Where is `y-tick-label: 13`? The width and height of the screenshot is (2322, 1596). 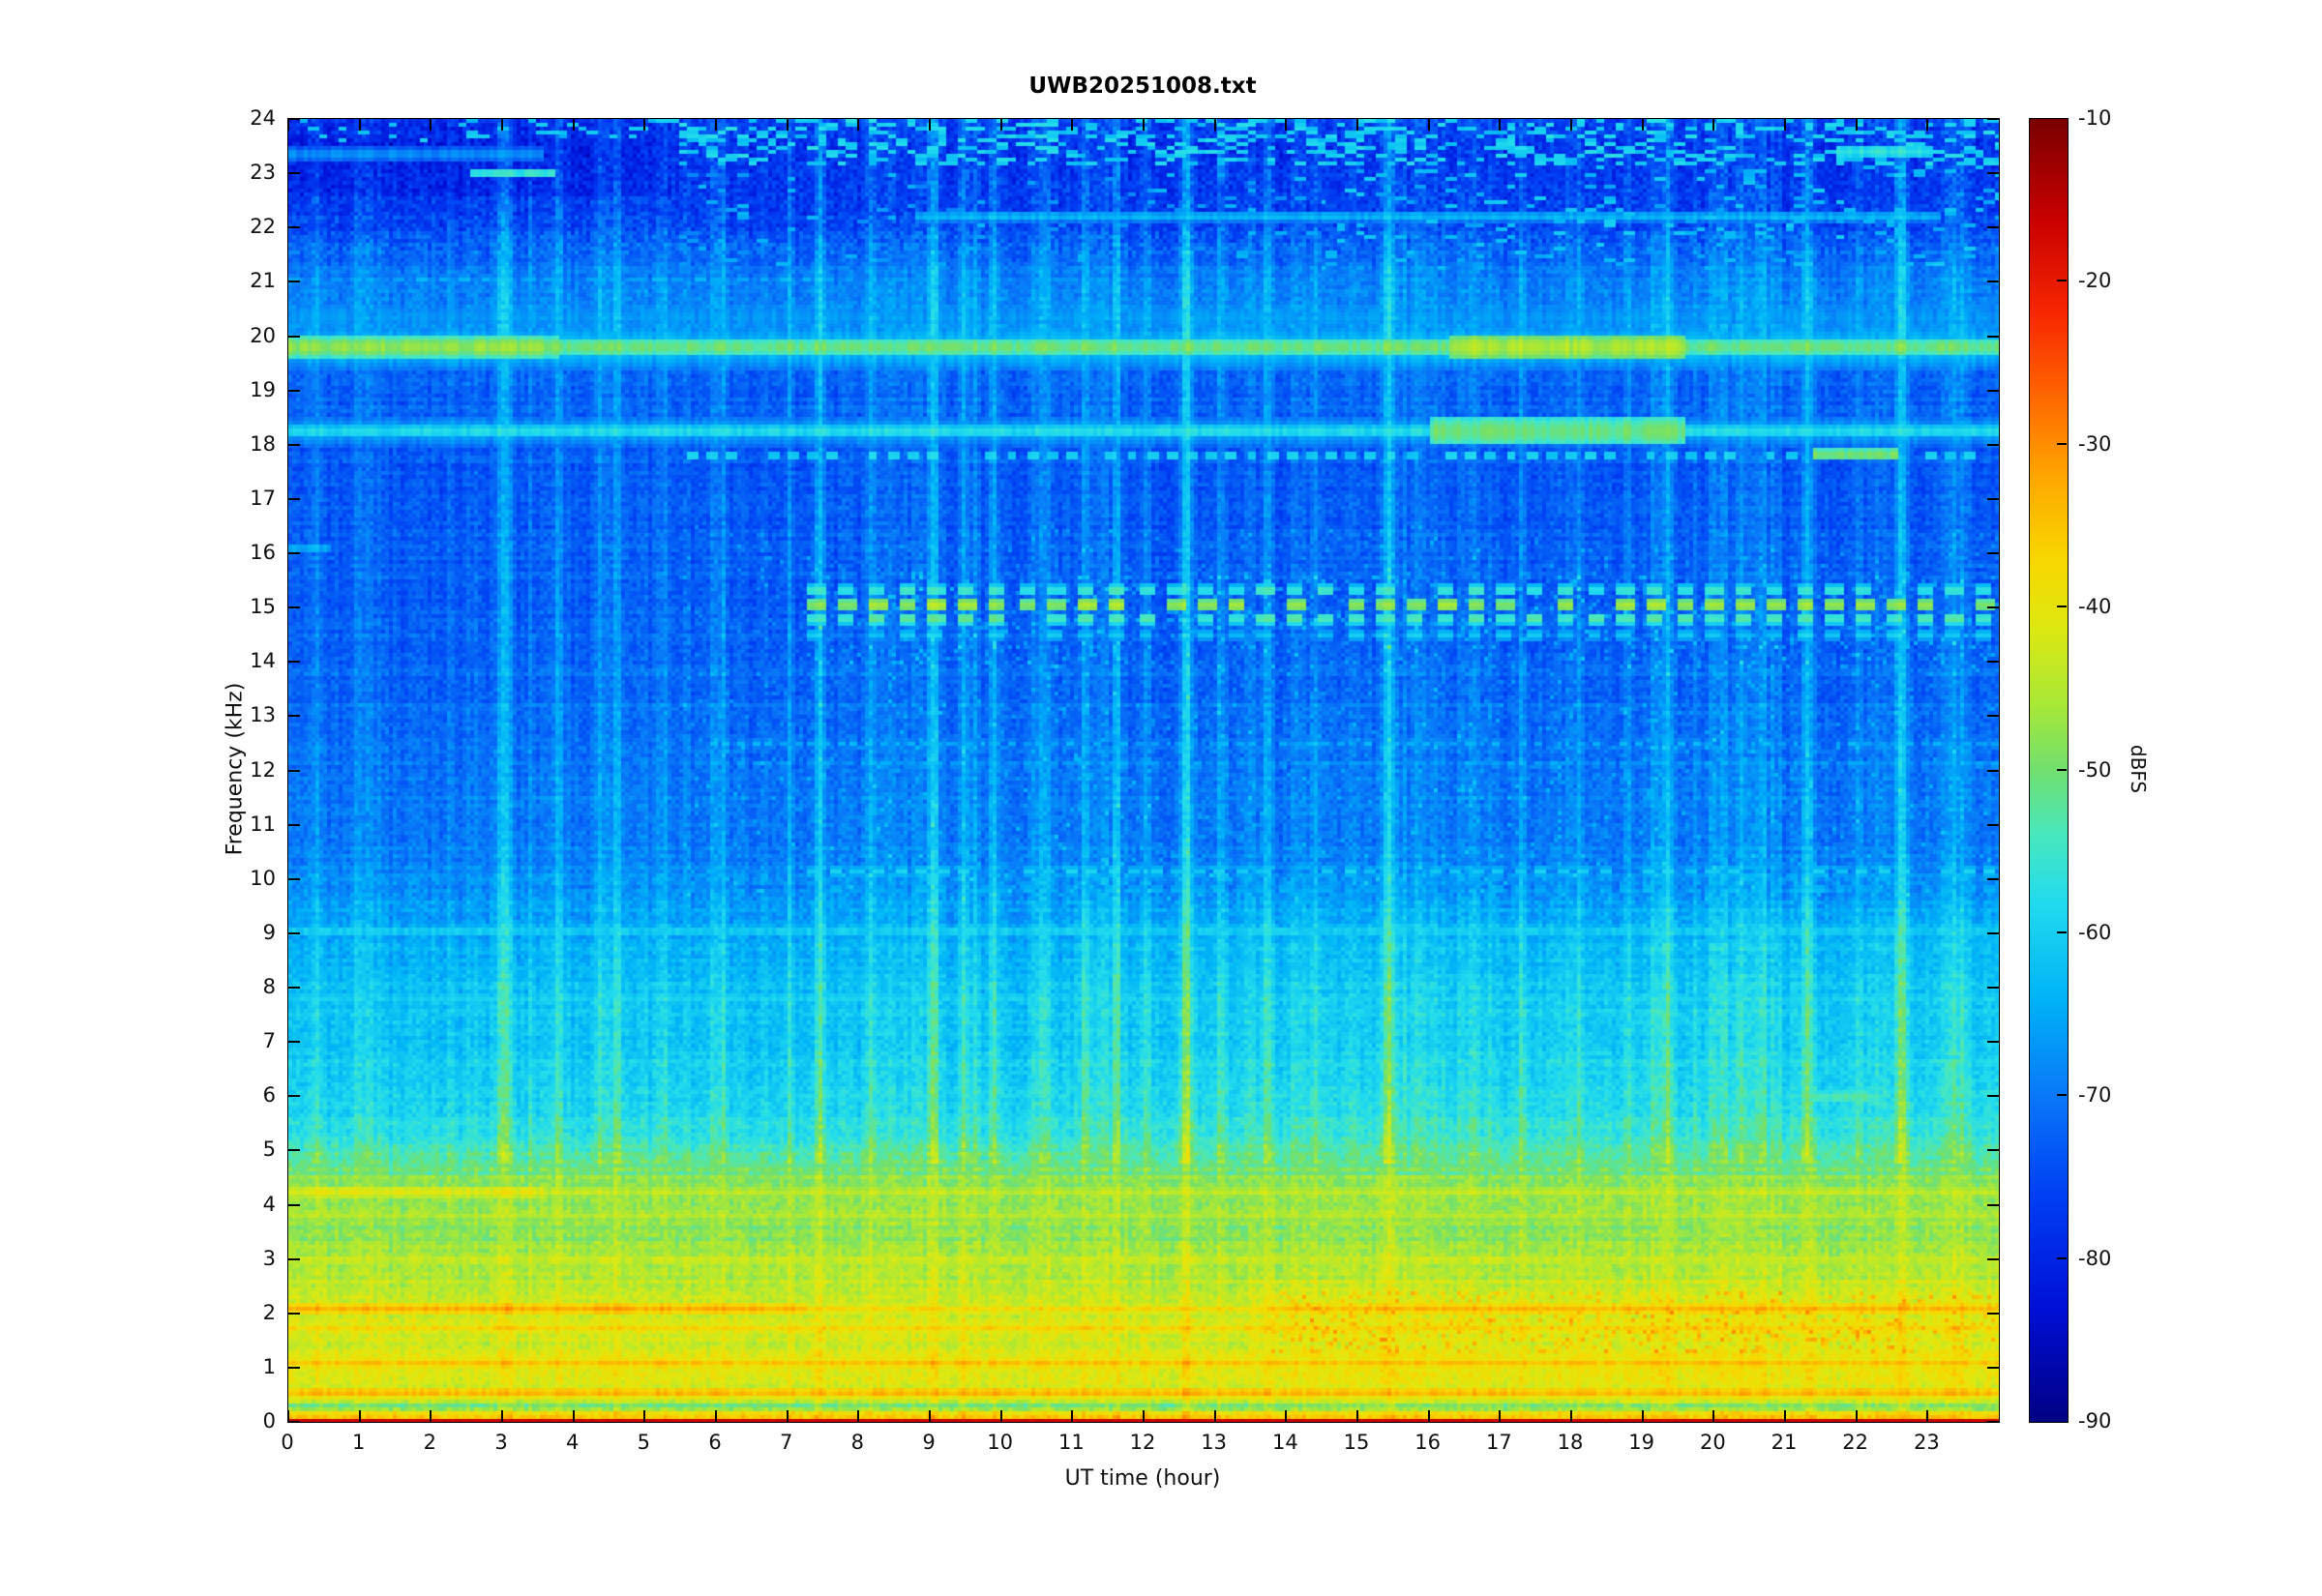 y-tick-label: 13 is located at coordinates (263, 715).